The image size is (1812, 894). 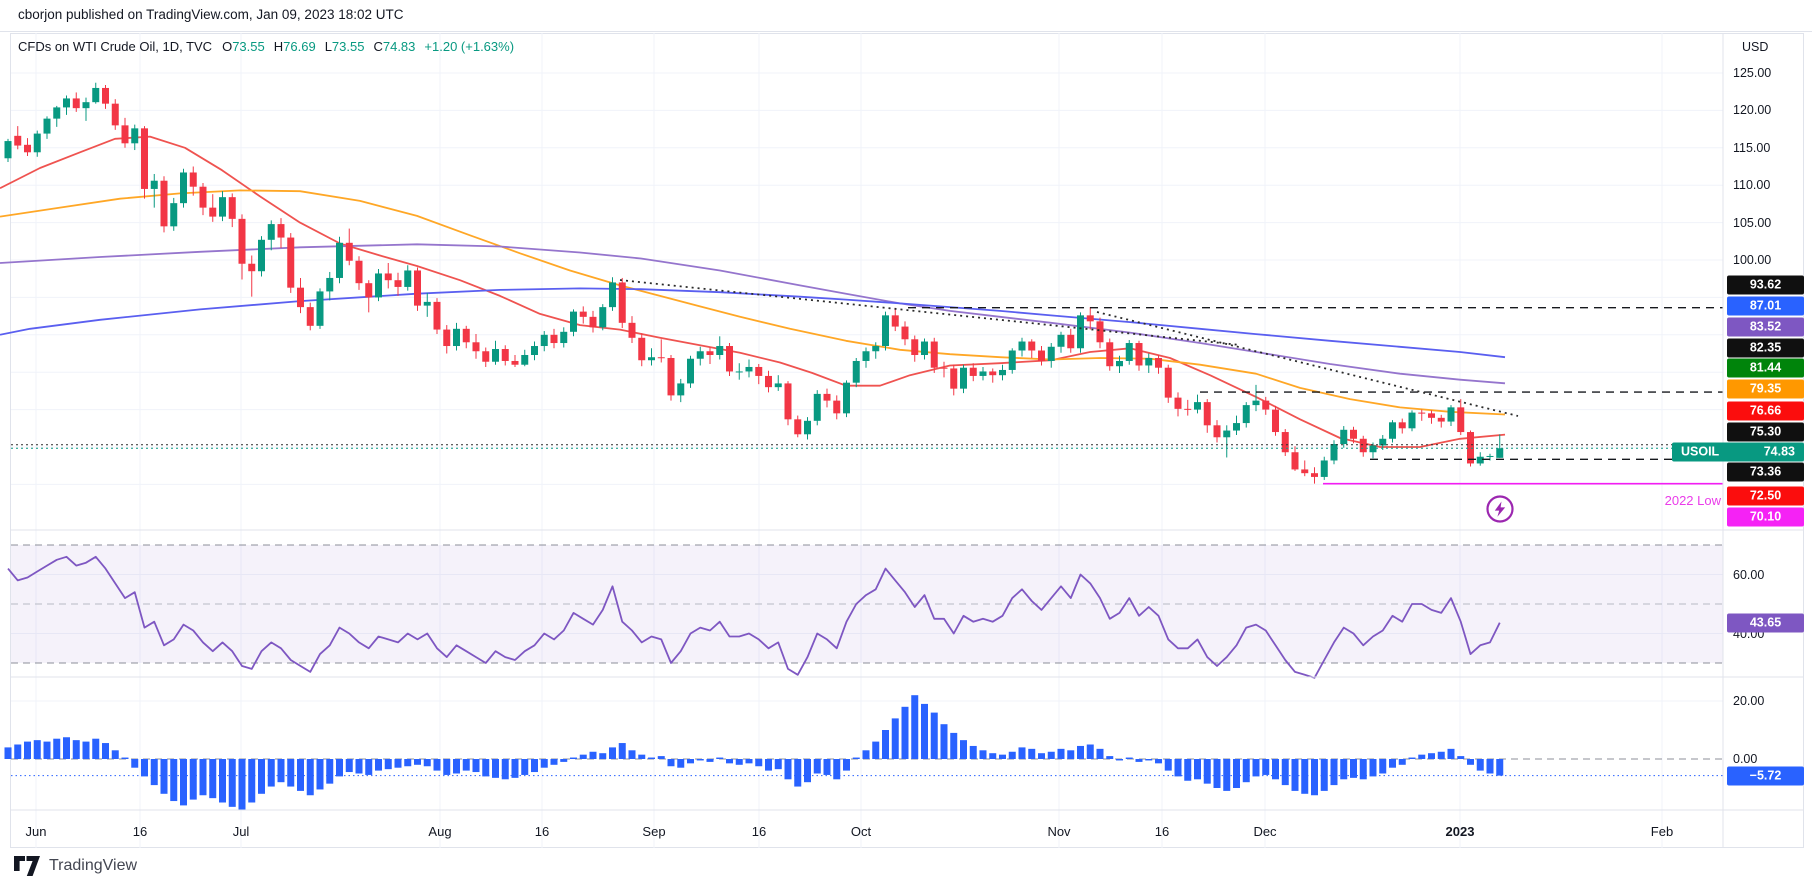 What do you see at coordinates (115, 46) in the screenshot?
I see `symbol-title: CFDs on WTI Crude Oil, 1D, TVC` at bounding box center [115, 46].